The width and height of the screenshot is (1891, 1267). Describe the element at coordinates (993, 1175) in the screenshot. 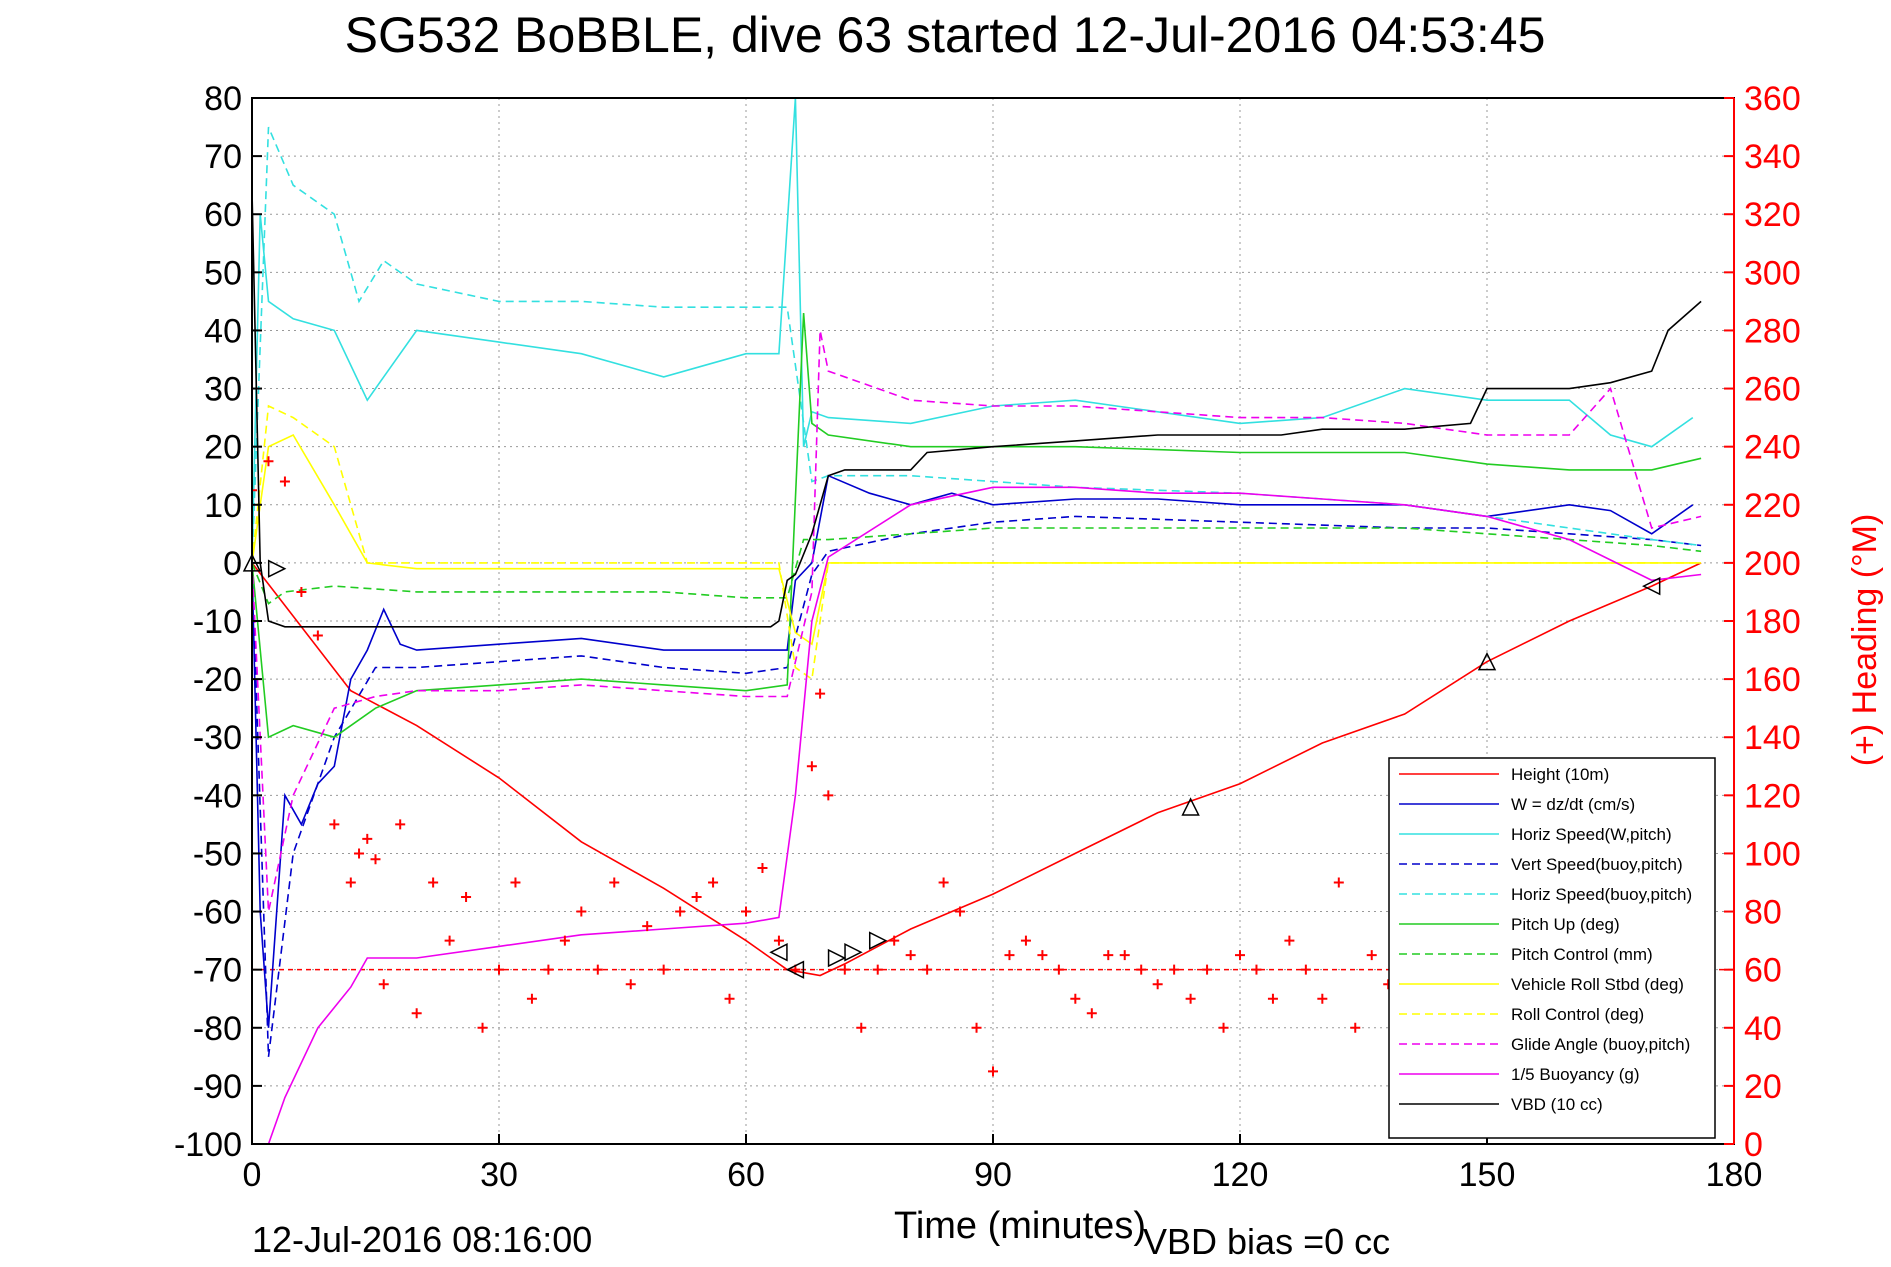

I see `x-tick-label: 90` at that location.